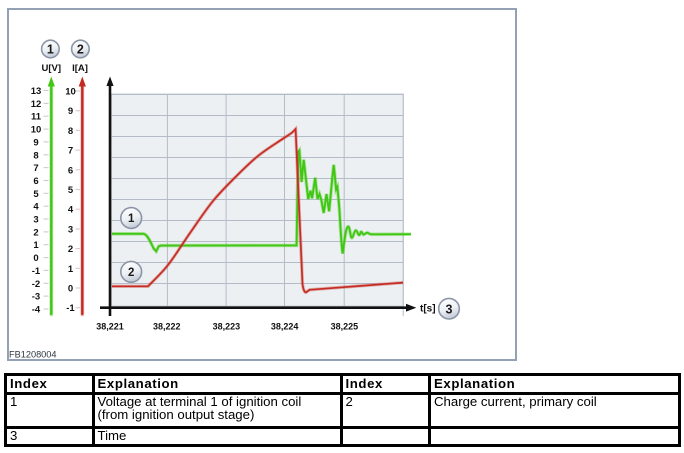 This screenshot has height=453, width=684. I want to click on svg-text: 13, so click(36, 91).